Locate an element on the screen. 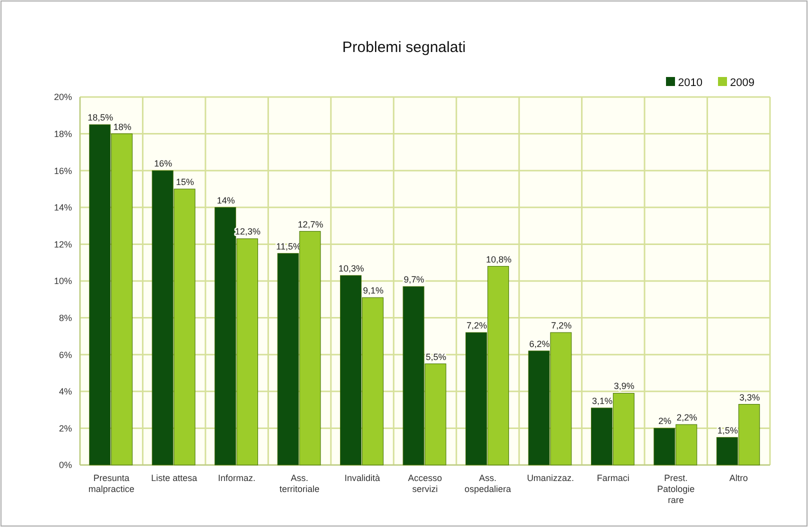  y-tick-label: 10% is located at coordinates (63, 281).